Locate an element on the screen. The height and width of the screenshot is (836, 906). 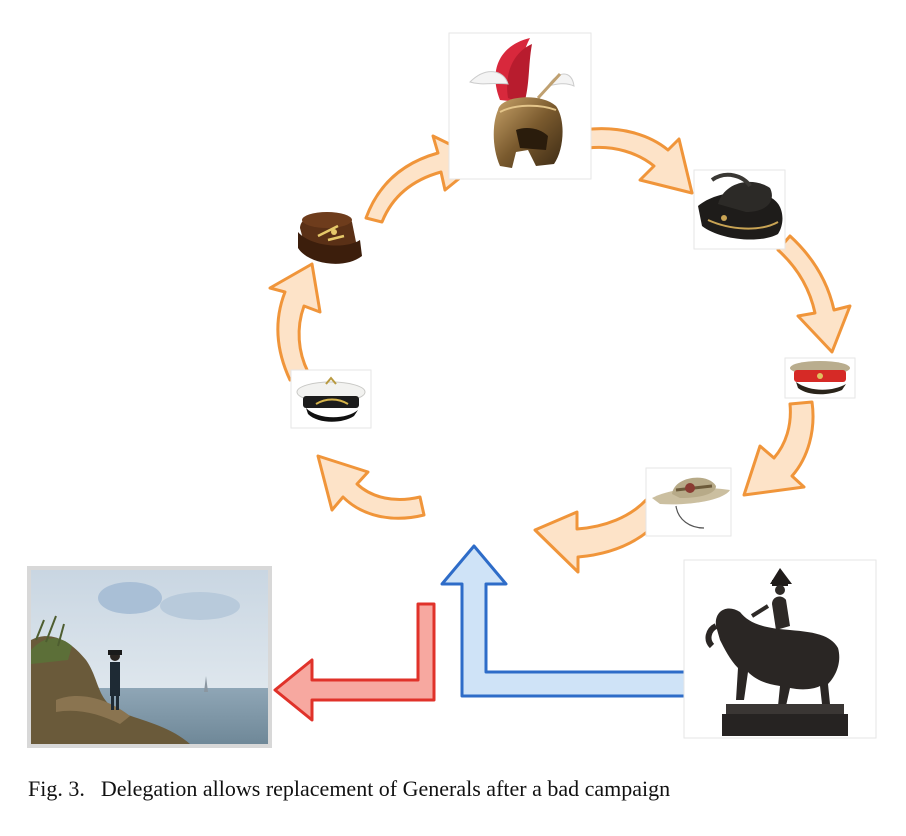
cycle-arrow-helmet-to-cavalry is located at coordinates (637, 161).